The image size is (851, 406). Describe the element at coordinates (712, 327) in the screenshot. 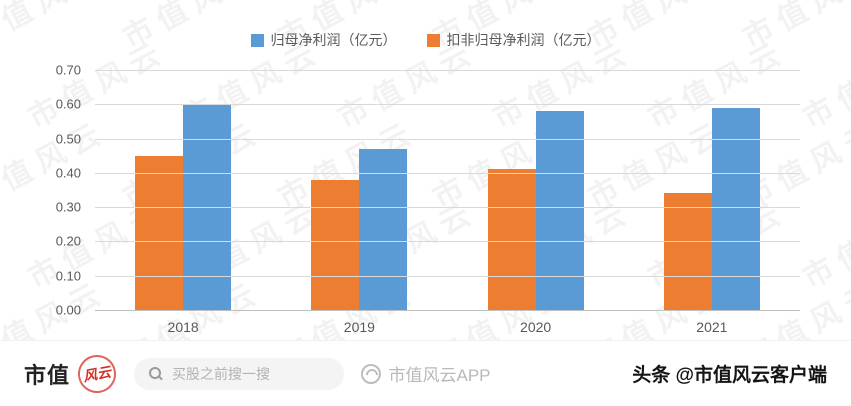

I see `x-tick-label: 2021` at that location.